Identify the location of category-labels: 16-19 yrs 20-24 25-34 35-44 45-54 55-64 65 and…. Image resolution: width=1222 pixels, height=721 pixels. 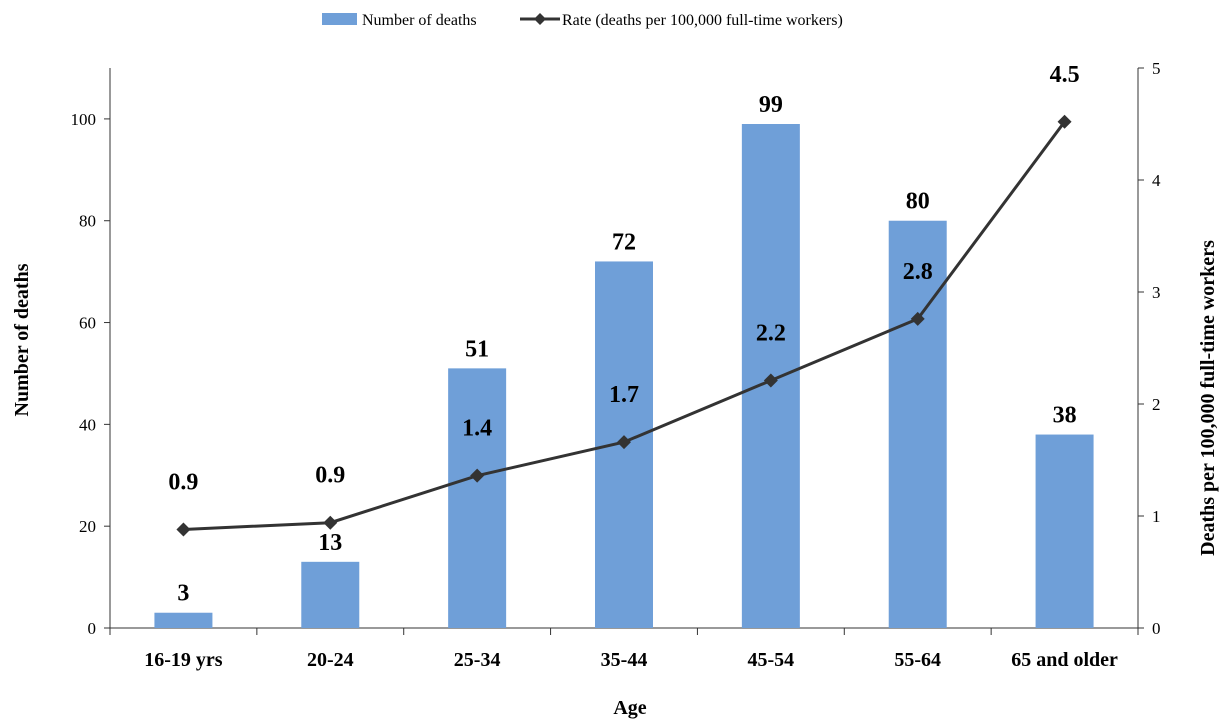
(631, 660).